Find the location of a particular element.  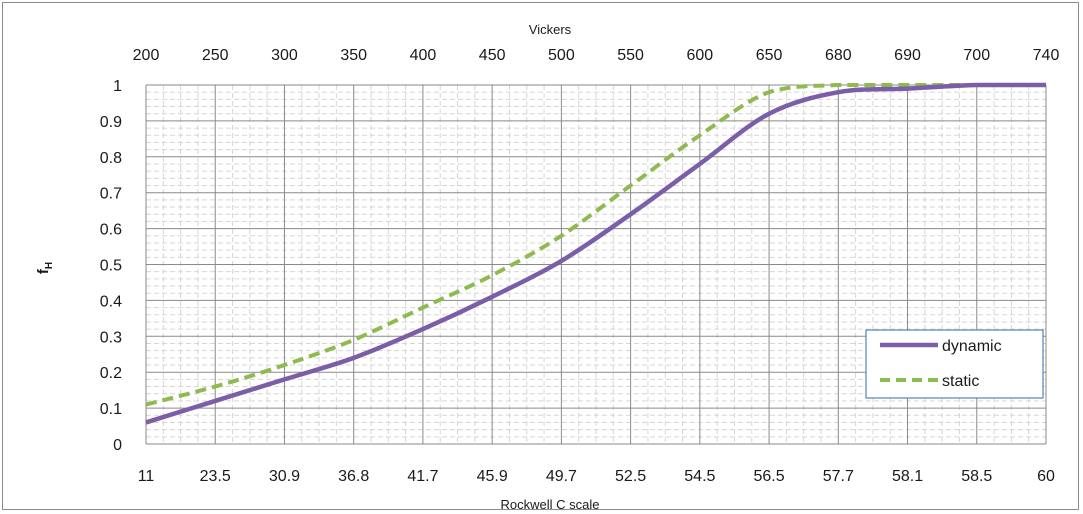

bottom-tick-label: 52.5 is located at coordinates (630, 476).